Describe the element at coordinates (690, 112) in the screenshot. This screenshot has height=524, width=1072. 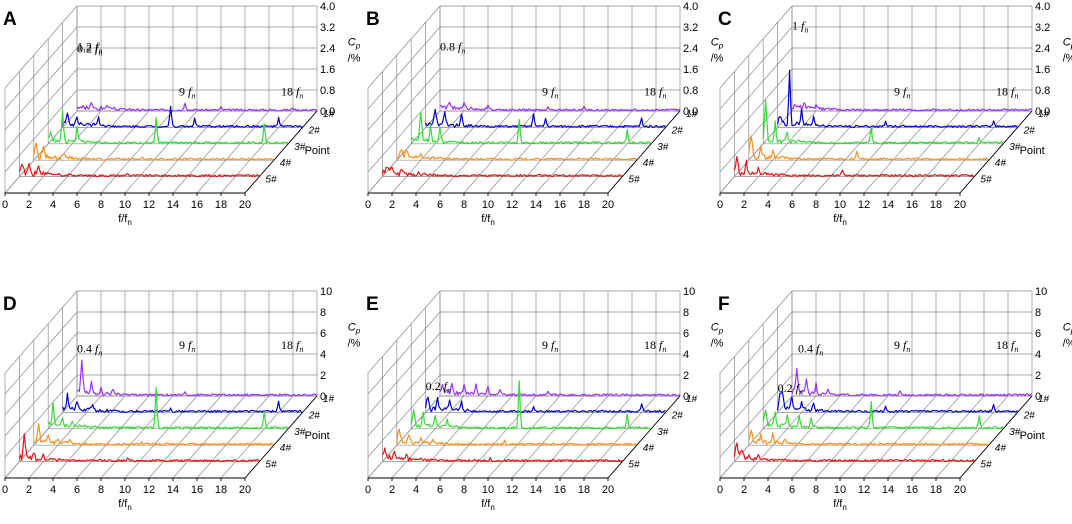
I see `z-tick-label: 0.0` at that location.